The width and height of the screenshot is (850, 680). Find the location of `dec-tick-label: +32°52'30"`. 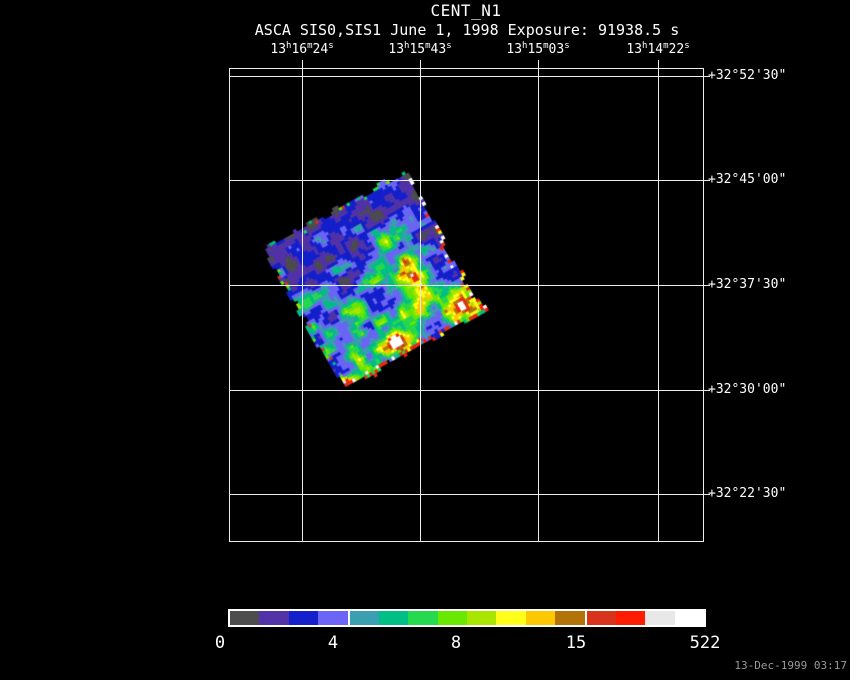

dec-tick-label: +32°52'30" is located at coordinates (747, 75).